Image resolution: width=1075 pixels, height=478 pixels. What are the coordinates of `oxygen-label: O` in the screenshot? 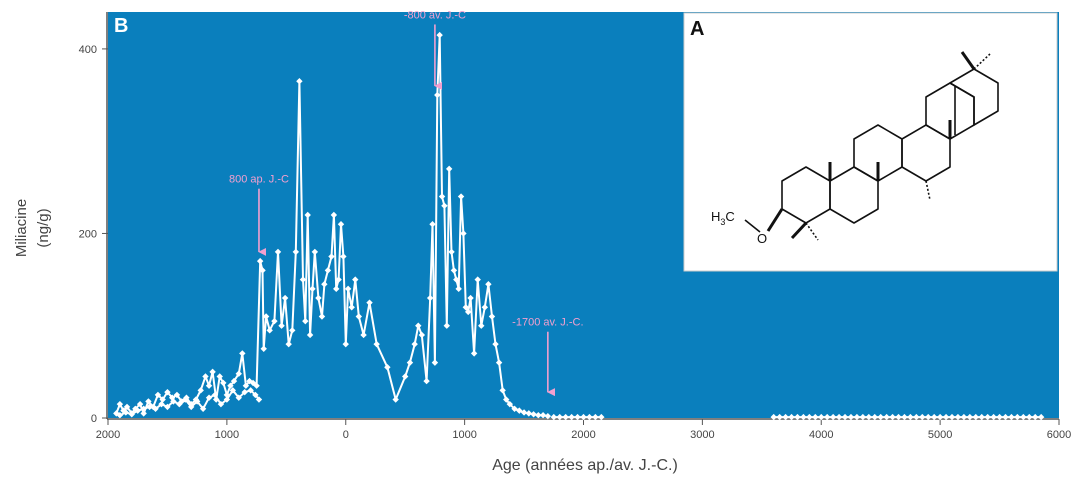 It's located at (762, 238).